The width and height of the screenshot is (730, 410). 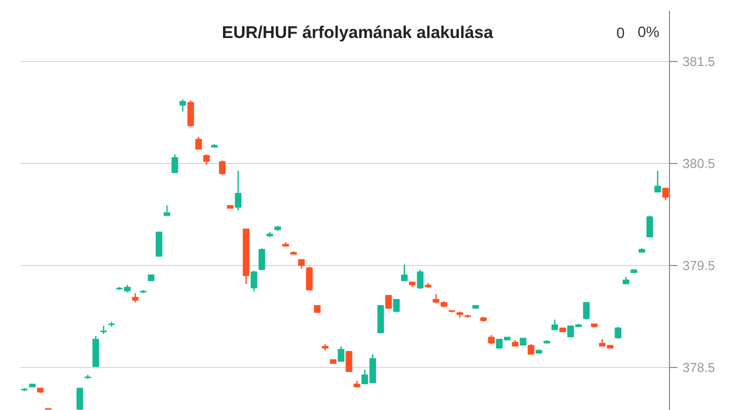 What do you see at coordinates (358, 32) in the screenshot?
I see `text: EUR/HUF árfolyamának alakulása` at bounding box center [358, 32].